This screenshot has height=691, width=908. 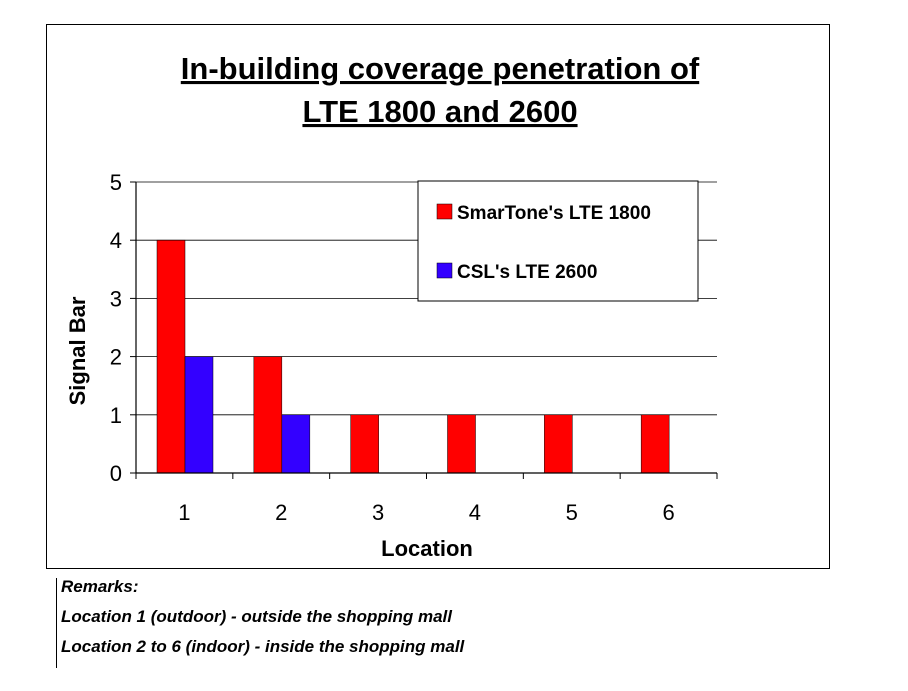 I want to click on x-tick-label: 4, so click(x=475, y=512).